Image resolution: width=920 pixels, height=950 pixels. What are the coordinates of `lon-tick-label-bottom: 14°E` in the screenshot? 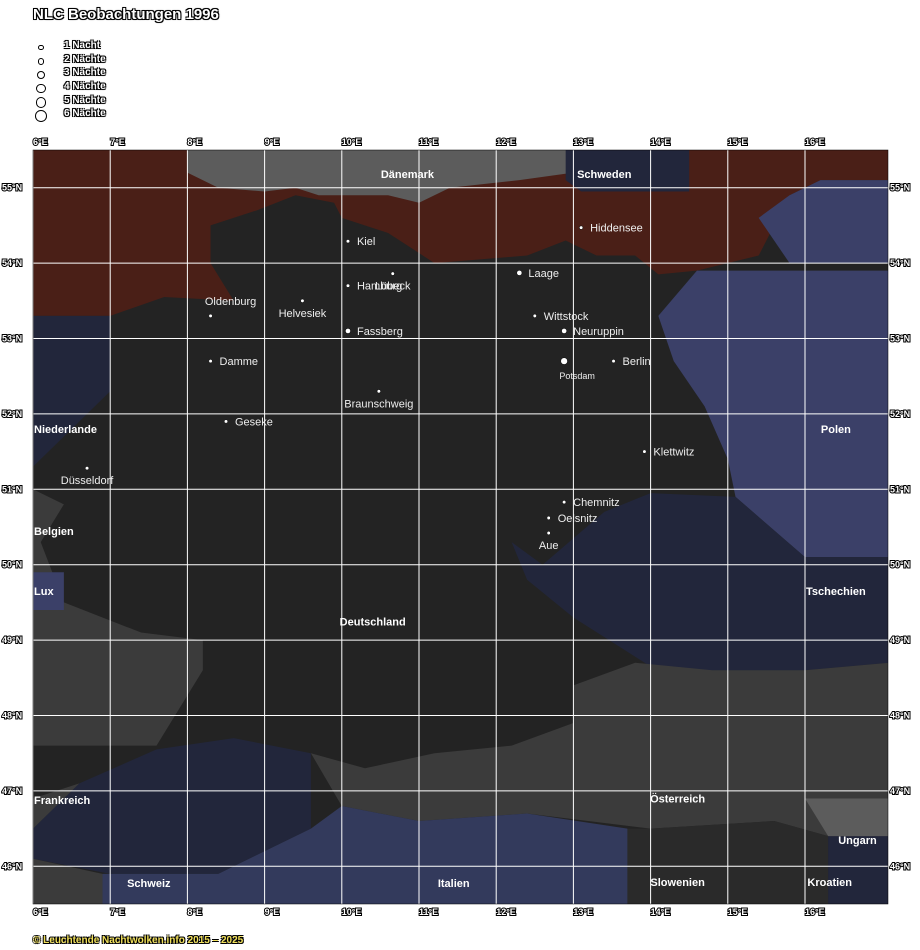 It's located at (661, 912).